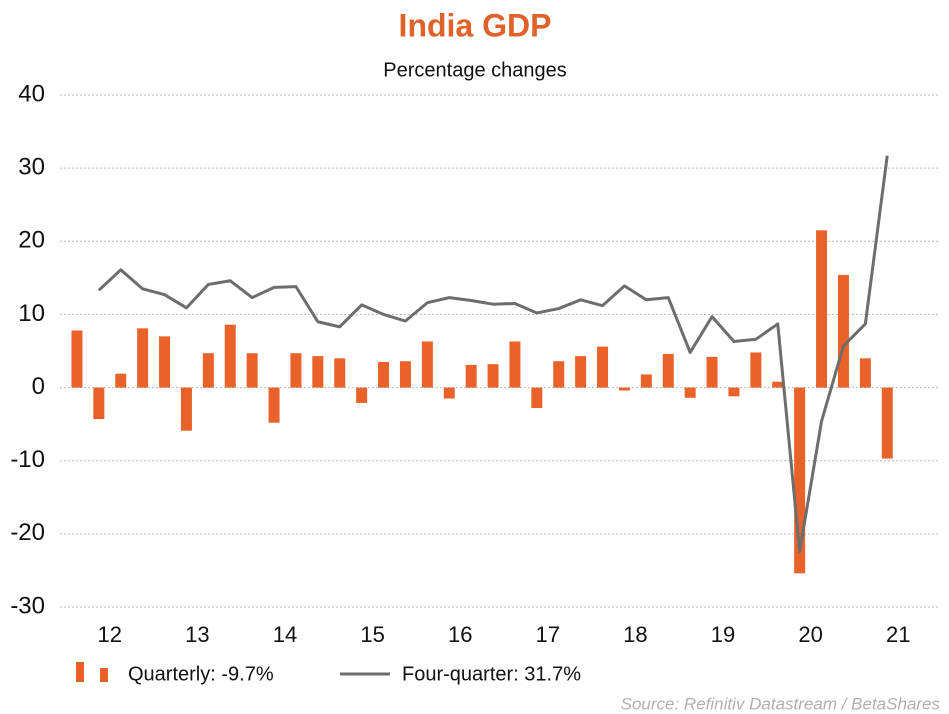 This screenshot has width=949, height=714. I want to click on x-tick-label: 21, so click(898, 634).